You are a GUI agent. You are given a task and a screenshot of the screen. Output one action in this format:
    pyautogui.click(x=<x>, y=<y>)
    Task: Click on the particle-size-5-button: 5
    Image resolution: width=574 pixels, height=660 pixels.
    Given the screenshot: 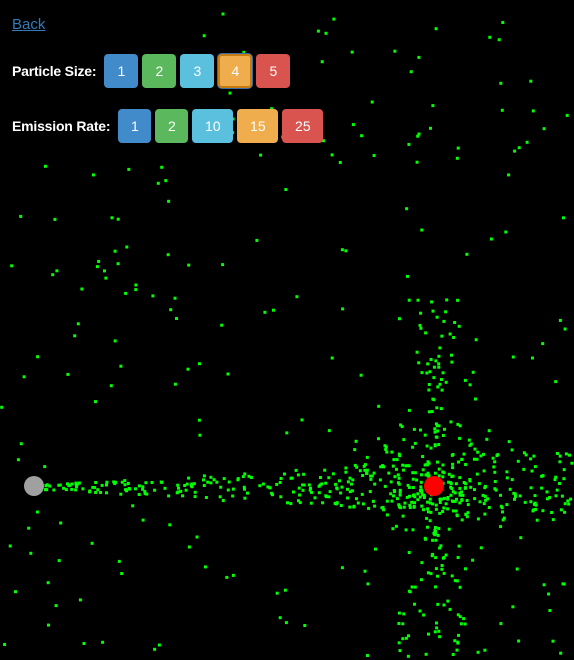 What is the action you would take?
    pyautogui.click(x=273, y=71)
    